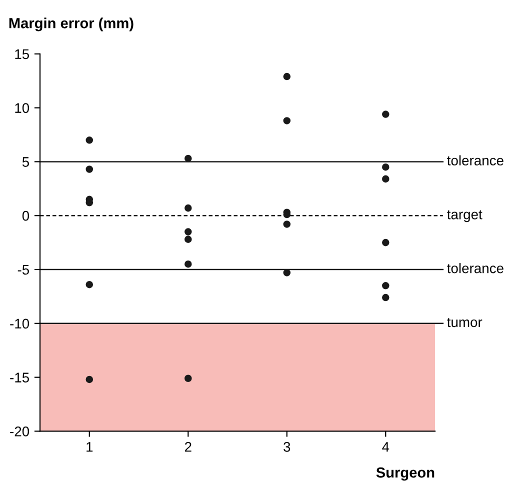 Image resolution: width=513 pixels, height=490 pixels. I want to click on x-tick-label: 1, so click(89, 447).